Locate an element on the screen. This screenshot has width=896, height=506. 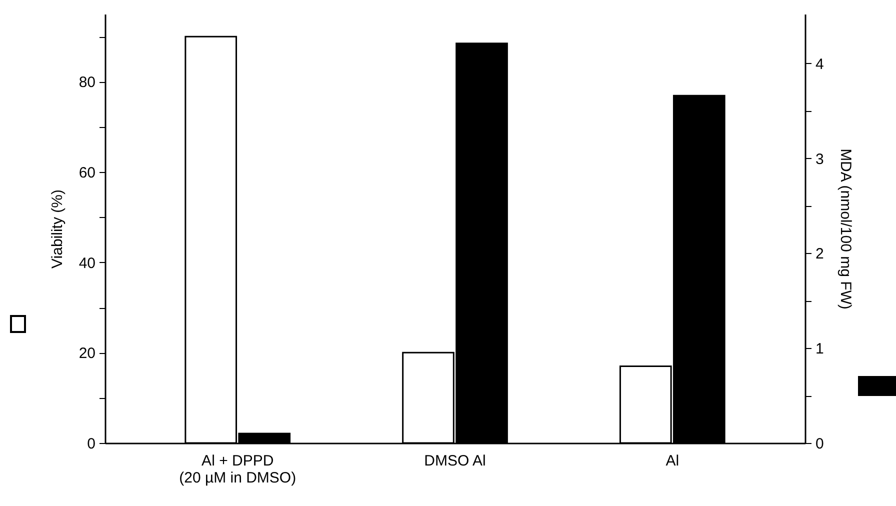
x-tick-label: Al is located at coordinates (673, 461).